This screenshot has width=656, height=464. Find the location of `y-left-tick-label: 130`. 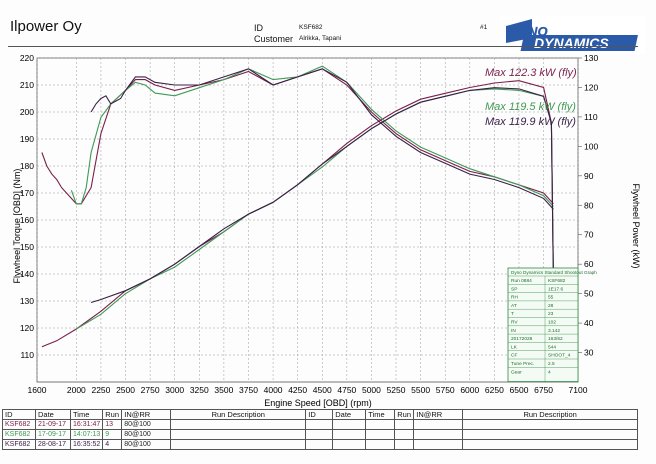

y-left-tick-label: 130 is located at coordinates (27, 301).